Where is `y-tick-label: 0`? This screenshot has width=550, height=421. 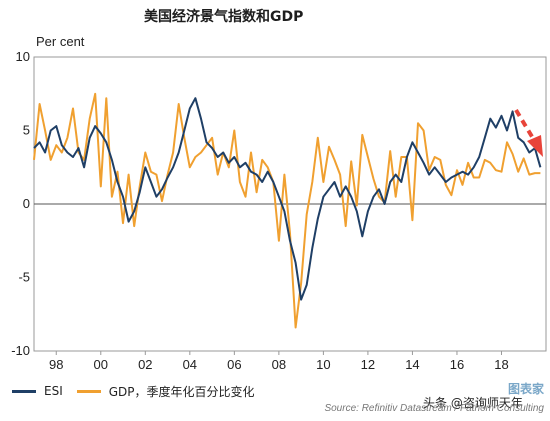 y-tick-label: 0 is located at coordinates (26, 203).